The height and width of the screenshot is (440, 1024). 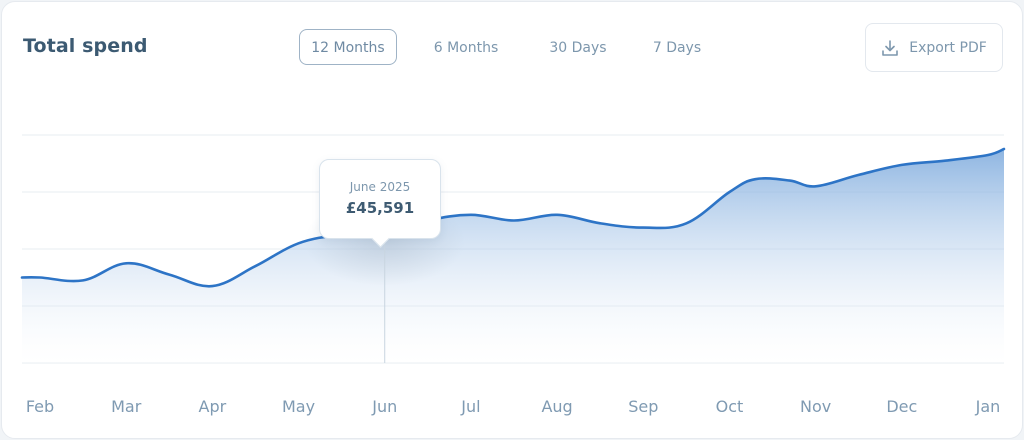 What do you see at coordinates (578, 48) in the screenshot?
I see `tab-30-days: 30 Days` at bounding box center [578, 48].